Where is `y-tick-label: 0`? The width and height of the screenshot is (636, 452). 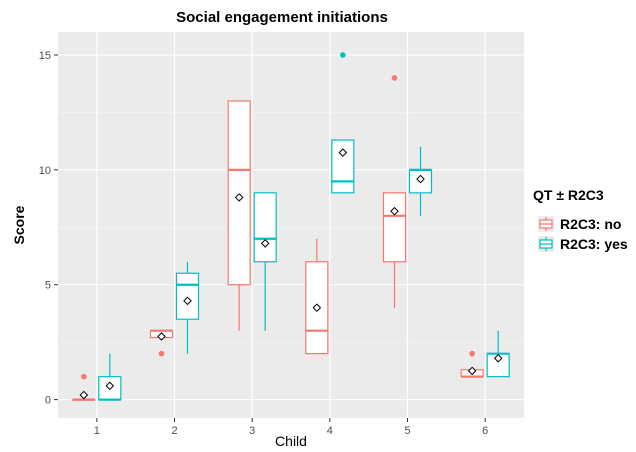 y-tick-label: 0 is located at coordinates (48, 401).